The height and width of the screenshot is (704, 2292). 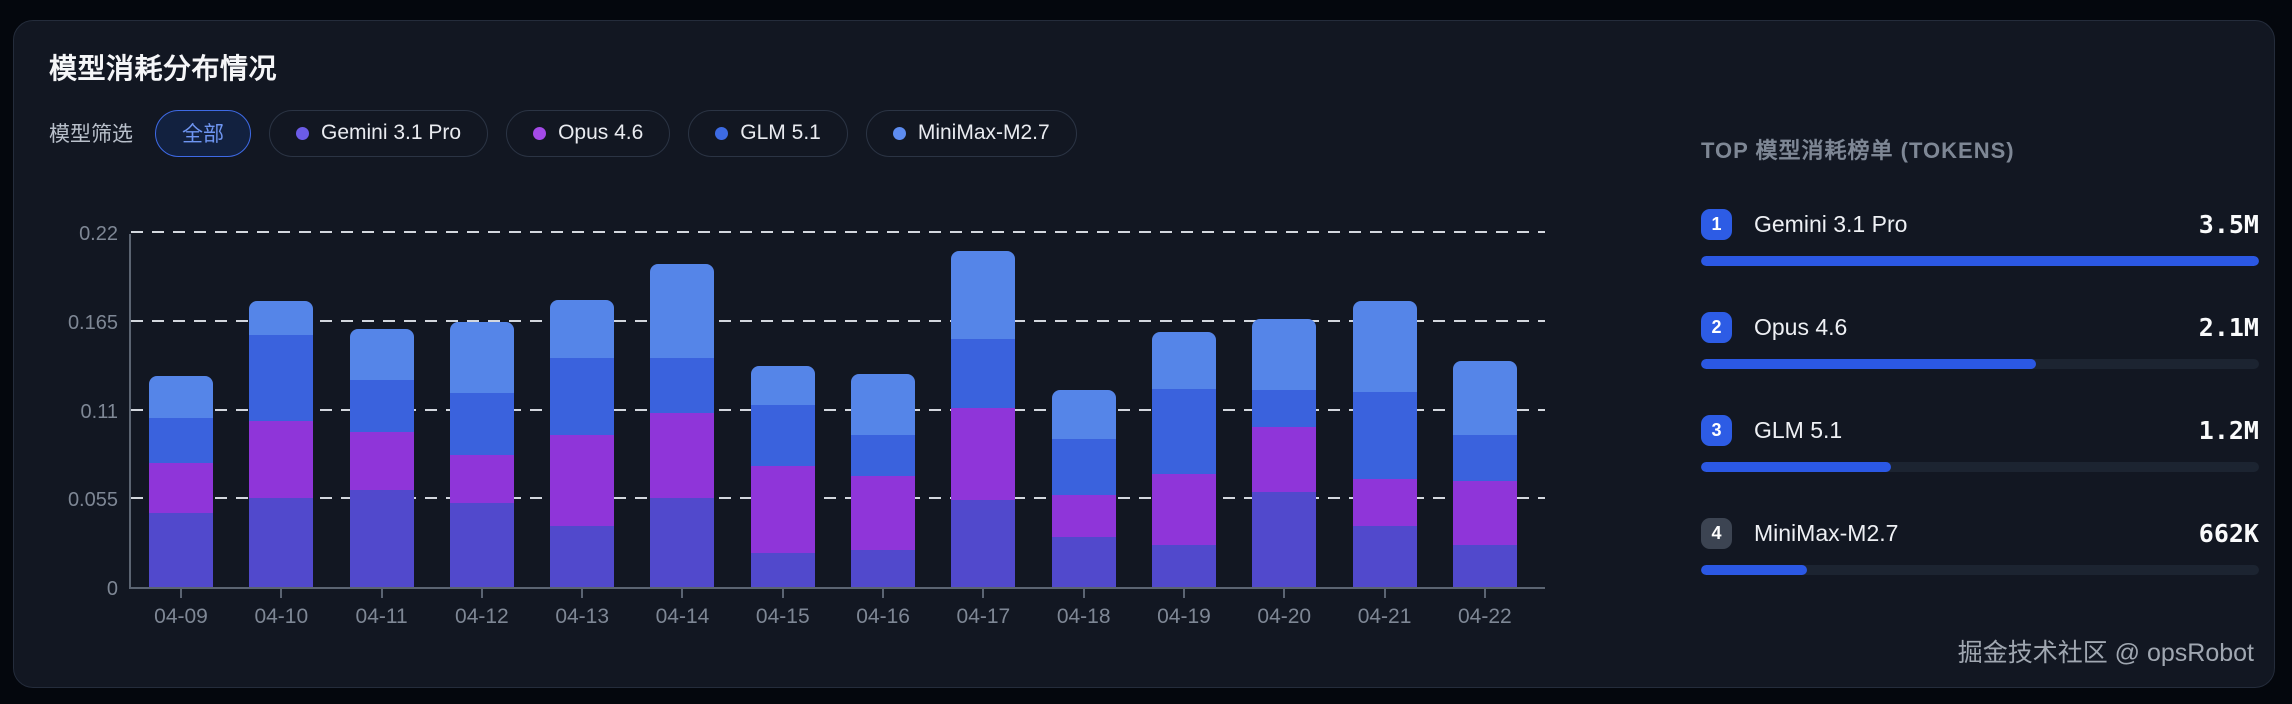 I want to click on bar-group-04-21: 04-21, so click(x=1384, y=431).